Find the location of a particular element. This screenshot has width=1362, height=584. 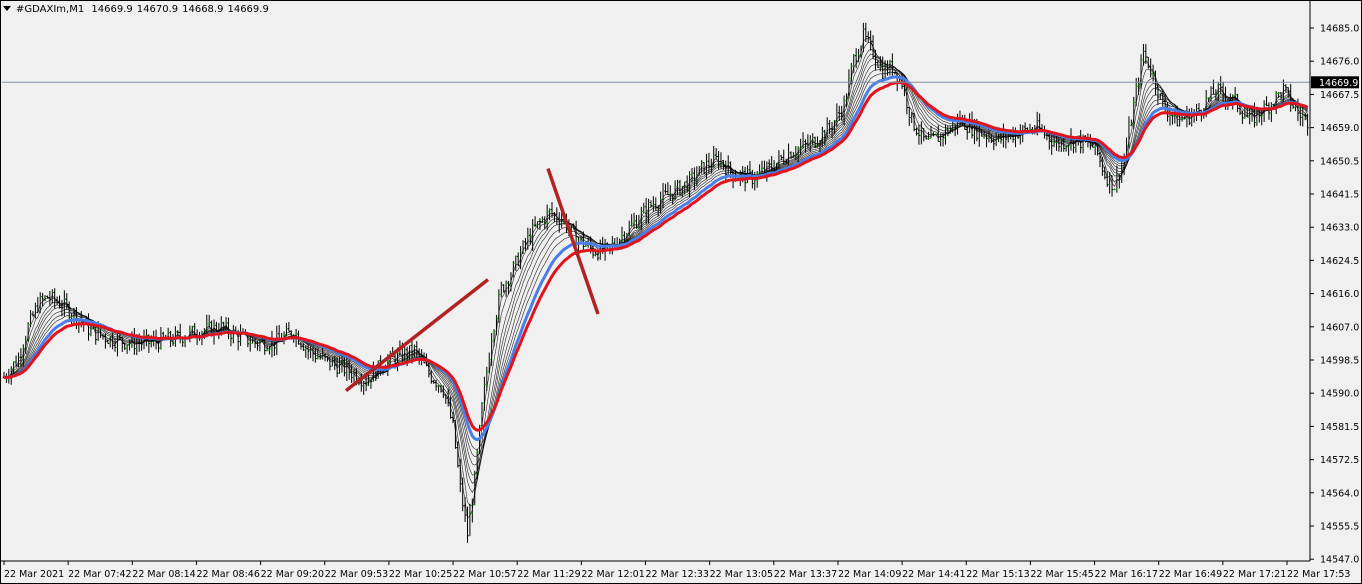

y-tick-label: 14659.0 is located at coordinates (1339, 128).